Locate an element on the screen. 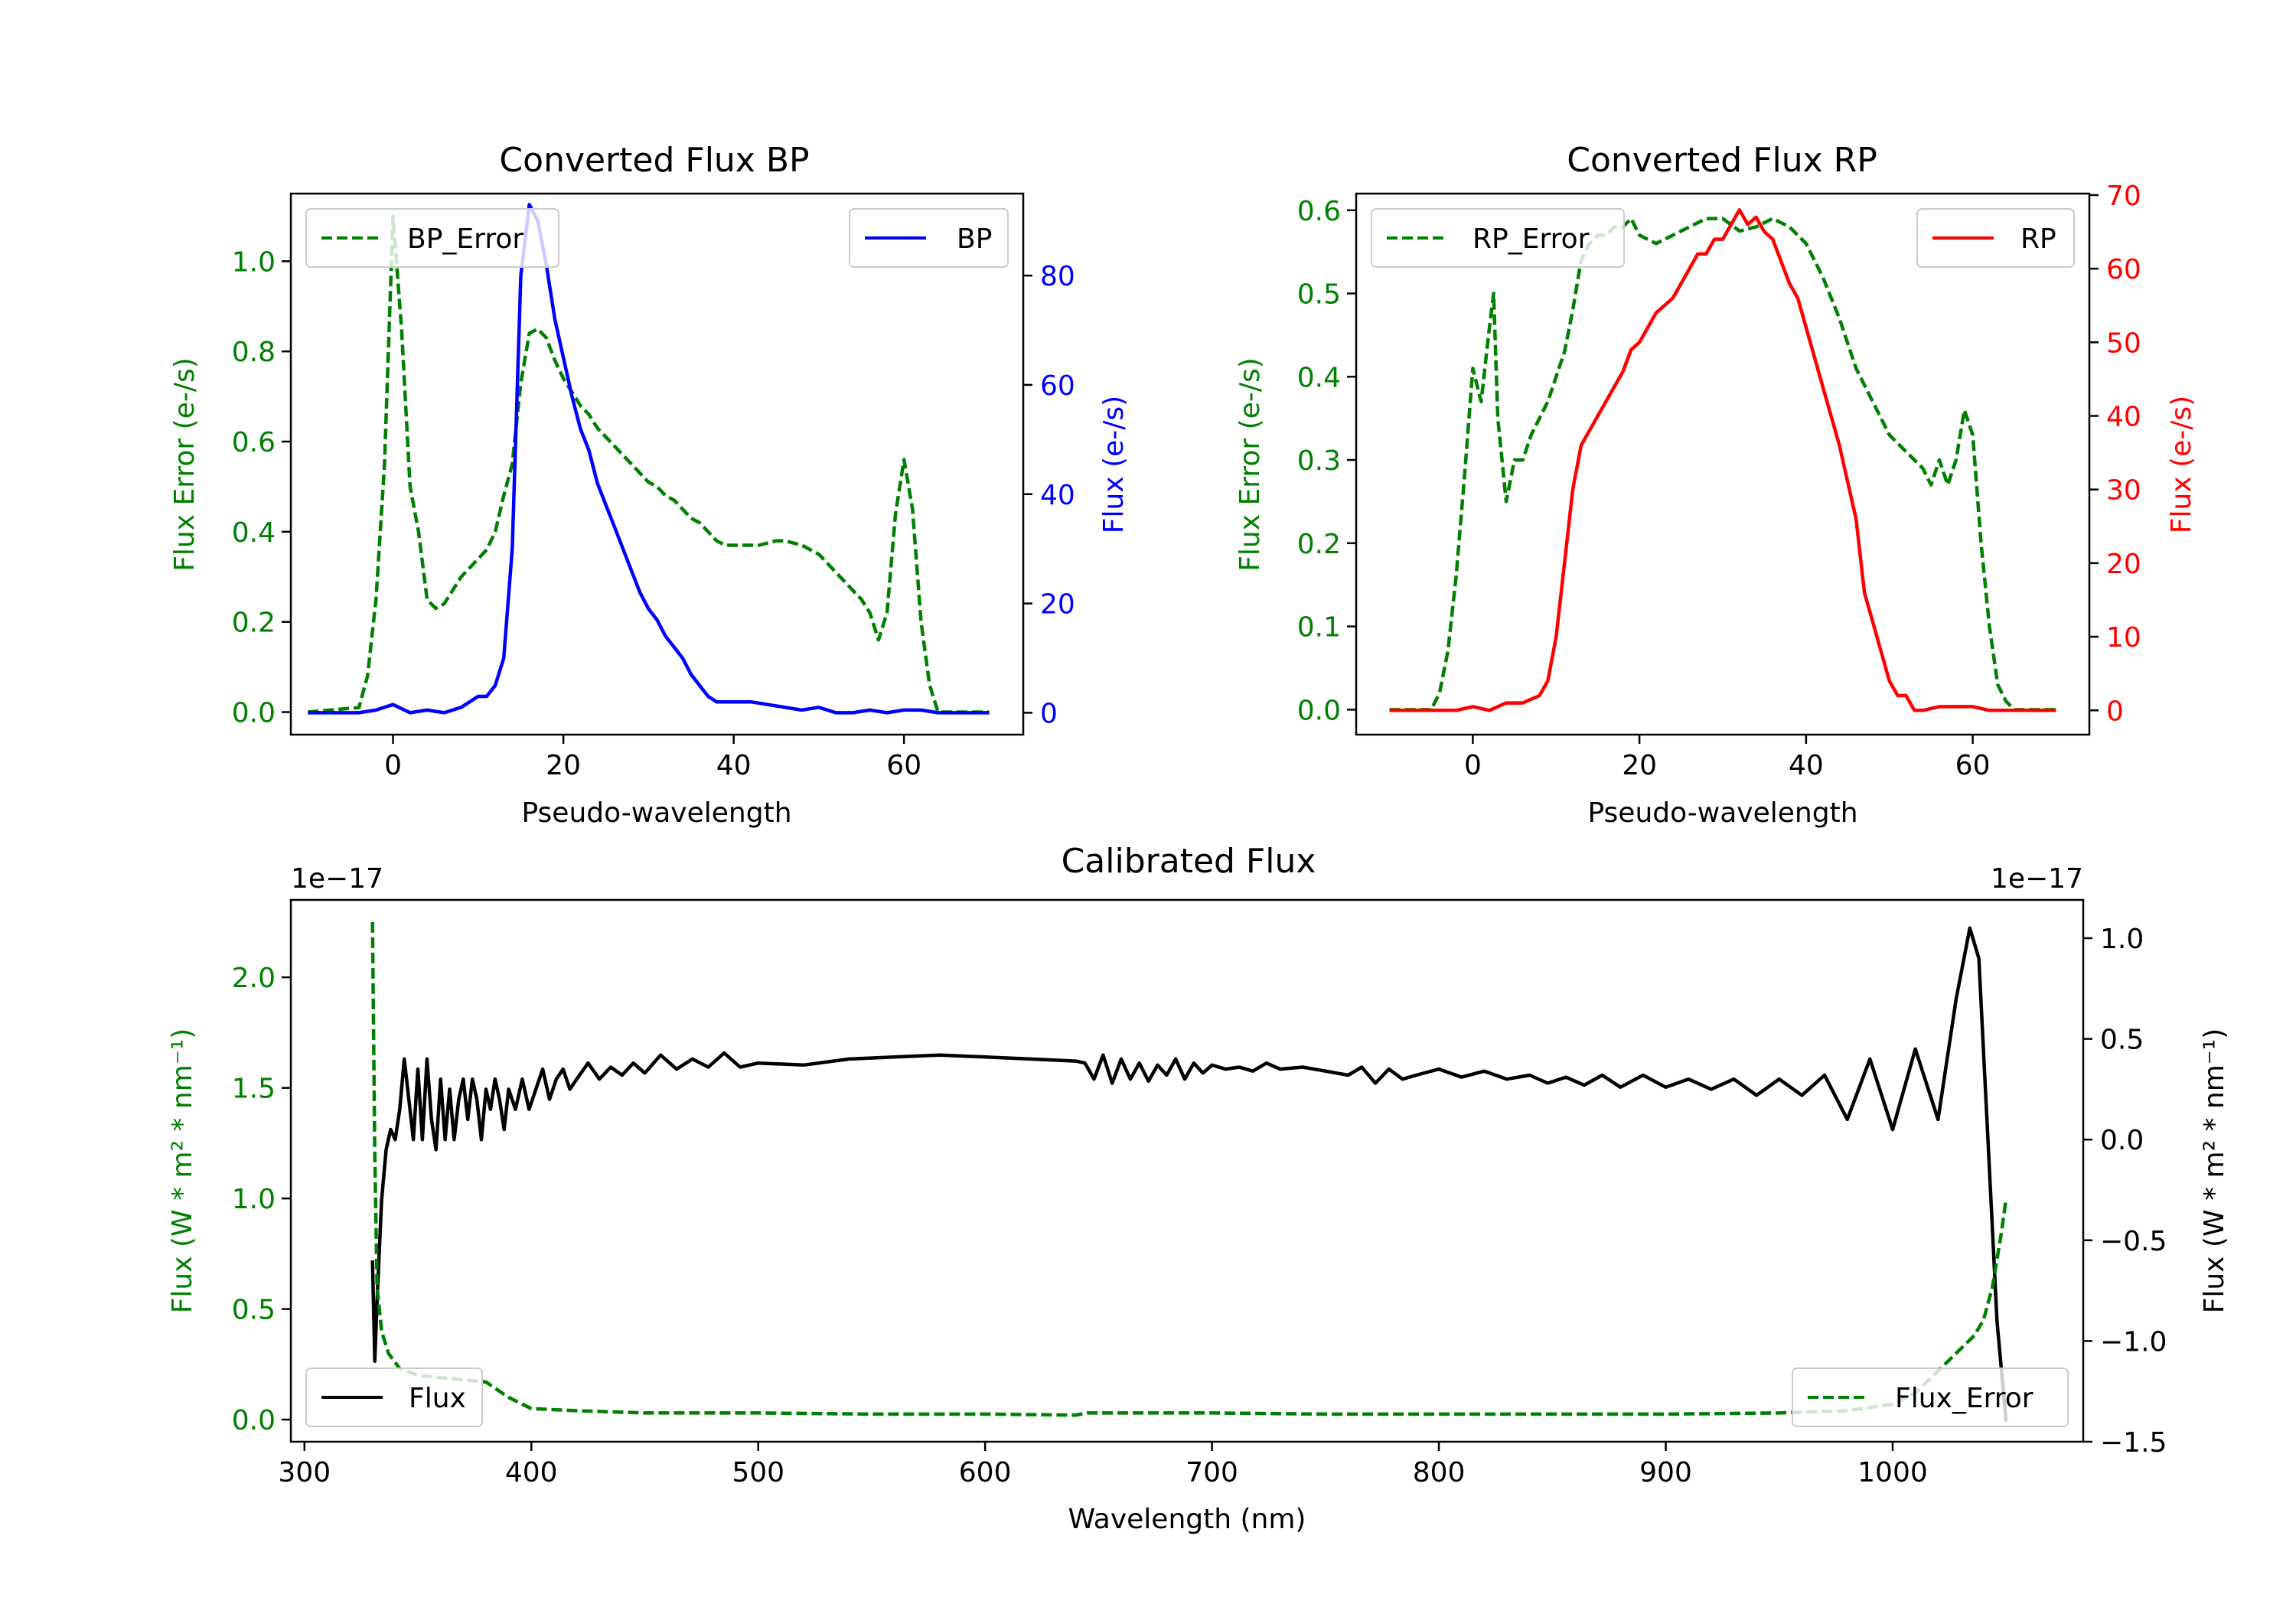  cal-left-tick-label: 2.0 is located at coordinates (254, 978).